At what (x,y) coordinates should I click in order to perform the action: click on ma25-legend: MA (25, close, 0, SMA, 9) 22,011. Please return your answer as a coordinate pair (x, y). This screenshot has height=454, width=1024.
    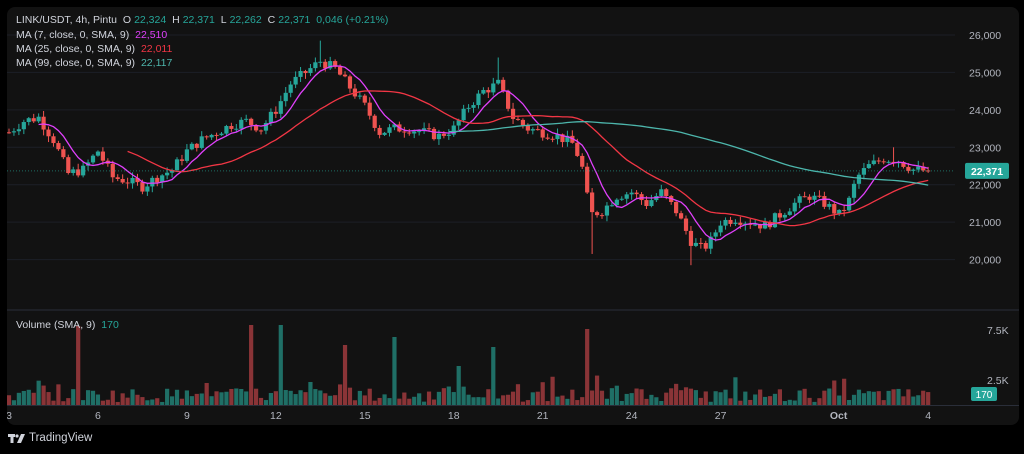
    Looking at the image, I should click on (95, 49).